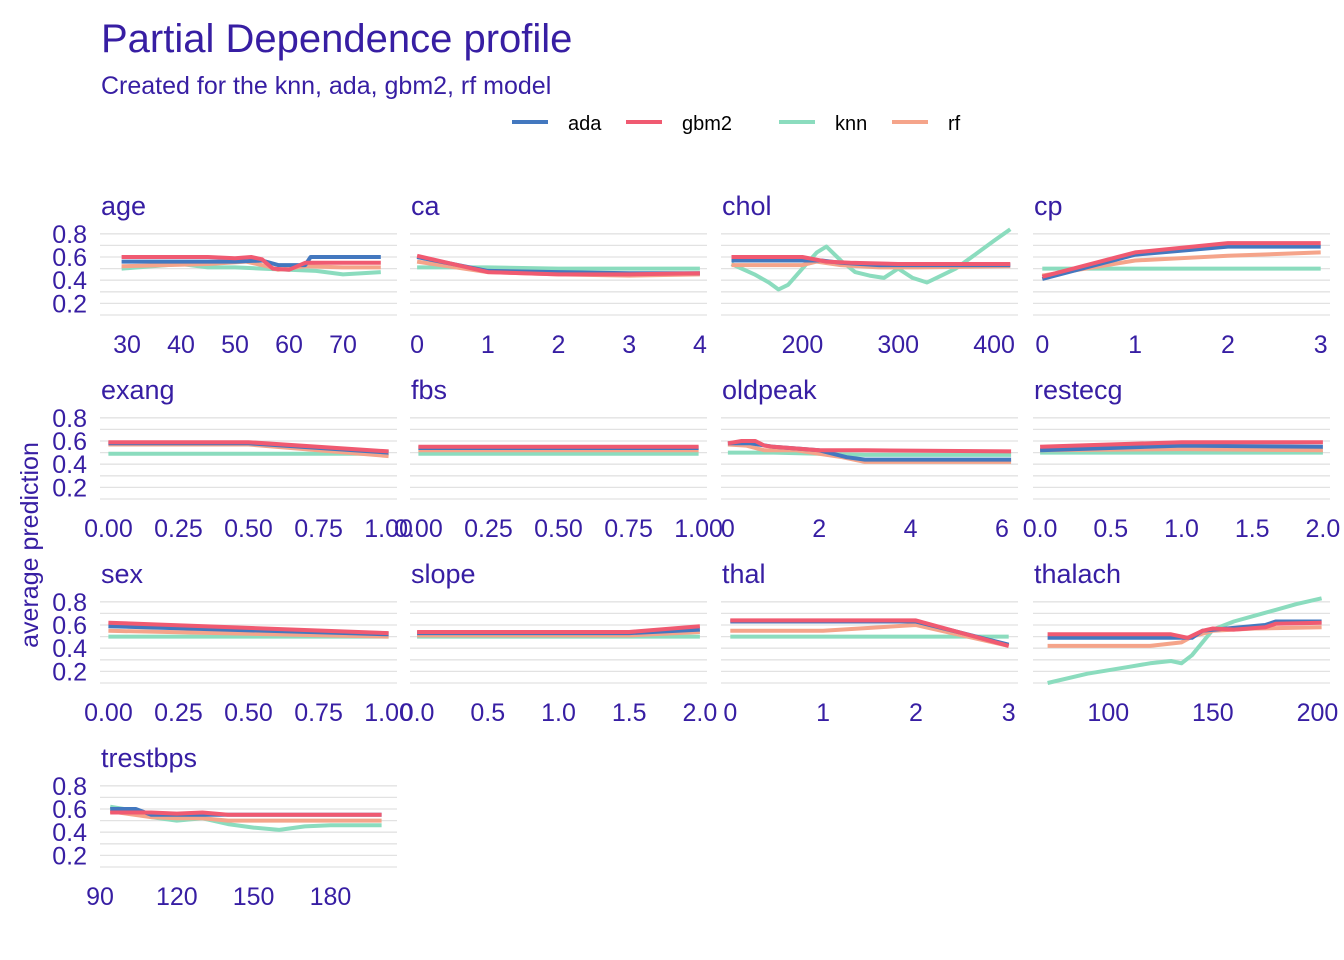 The width and height of the screenshot is (1344, 960). What do you see at coordinates (1182, 459) in the screenshot?
I see `panel-restecg: restecg 0.0 0.5 1.0 1.5 2.0` at bounding box center [1182, 459].